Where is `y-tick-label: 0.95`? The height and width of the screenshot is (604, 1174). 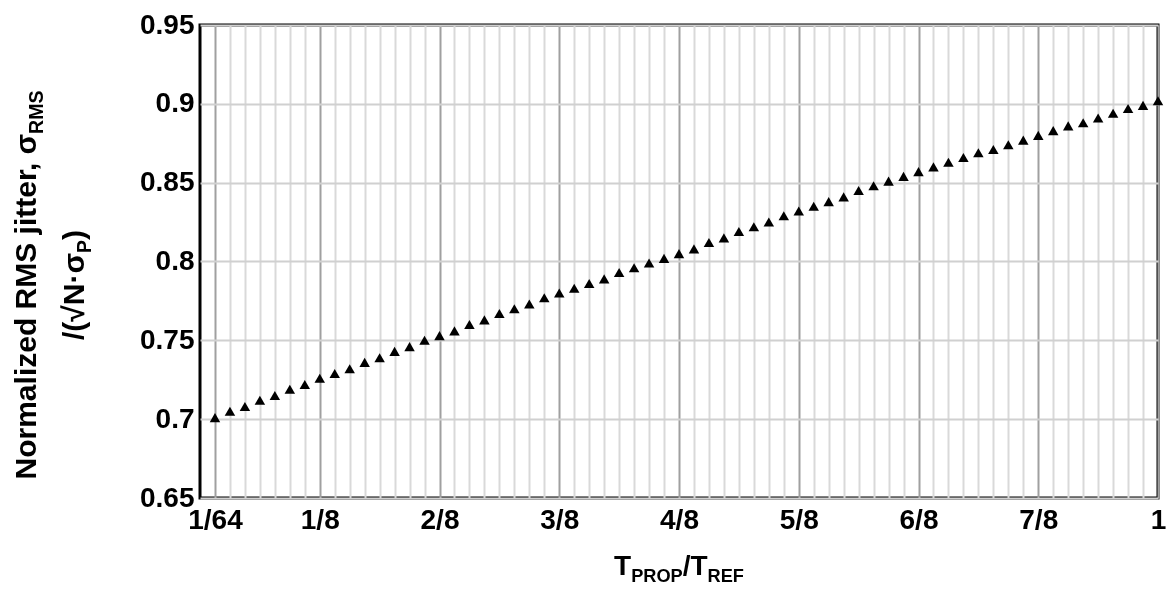
y-tick-label: 0.95 is located at coordinates (167, 24).